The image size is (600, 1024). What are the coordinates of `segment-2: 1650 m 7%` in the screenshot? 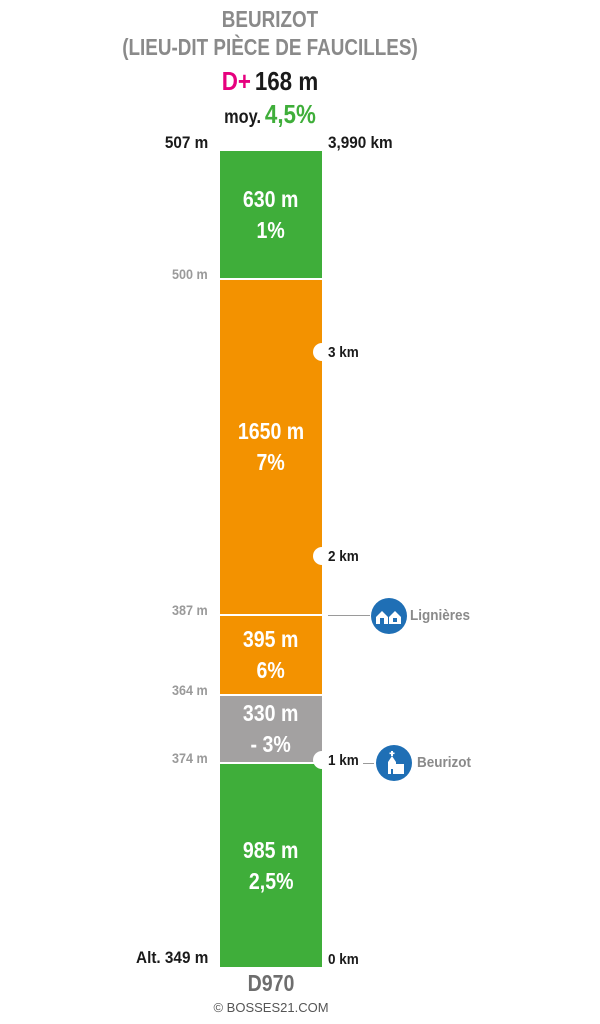 It's located at (271, 447).